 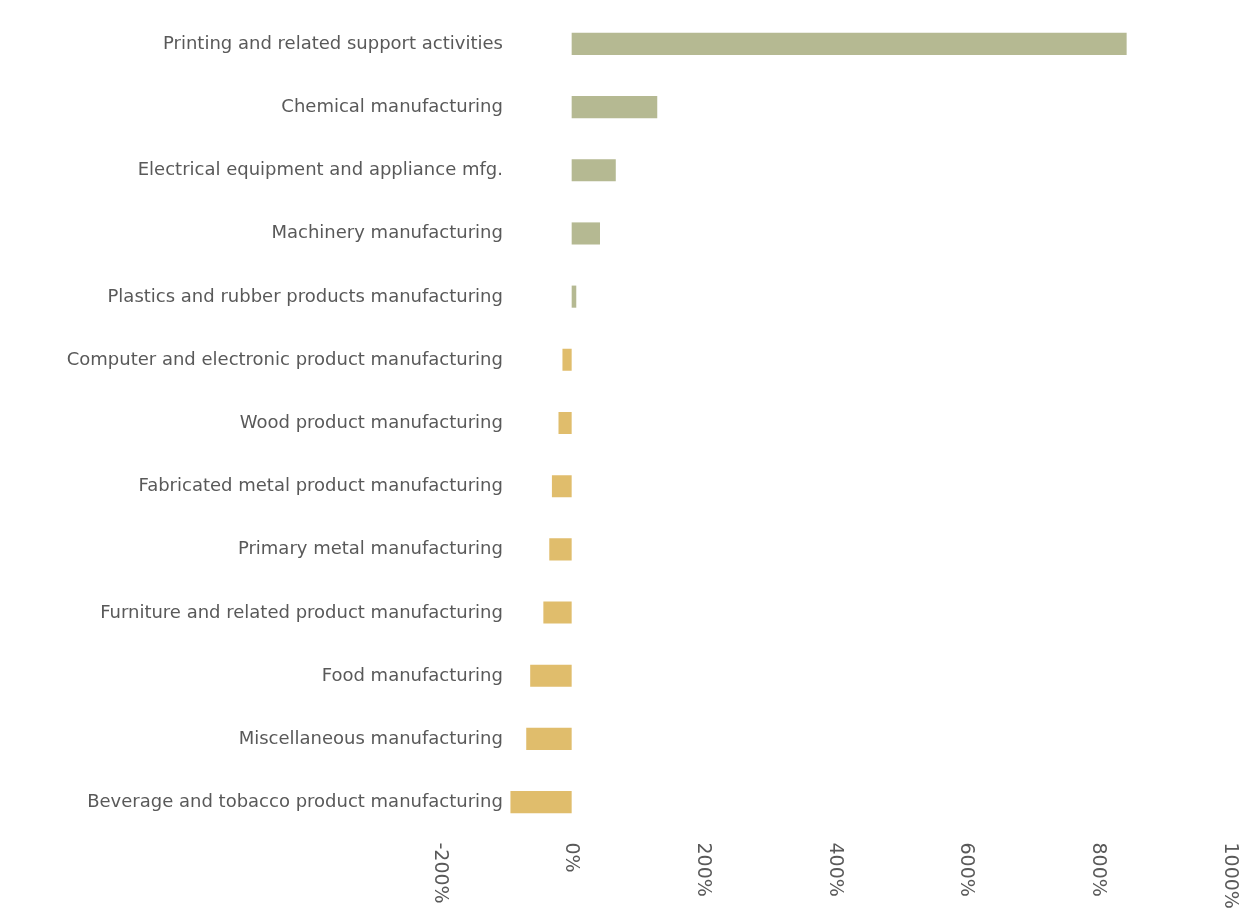 I want to click on x-tick-label: -200%, so click(x=441, y=873).